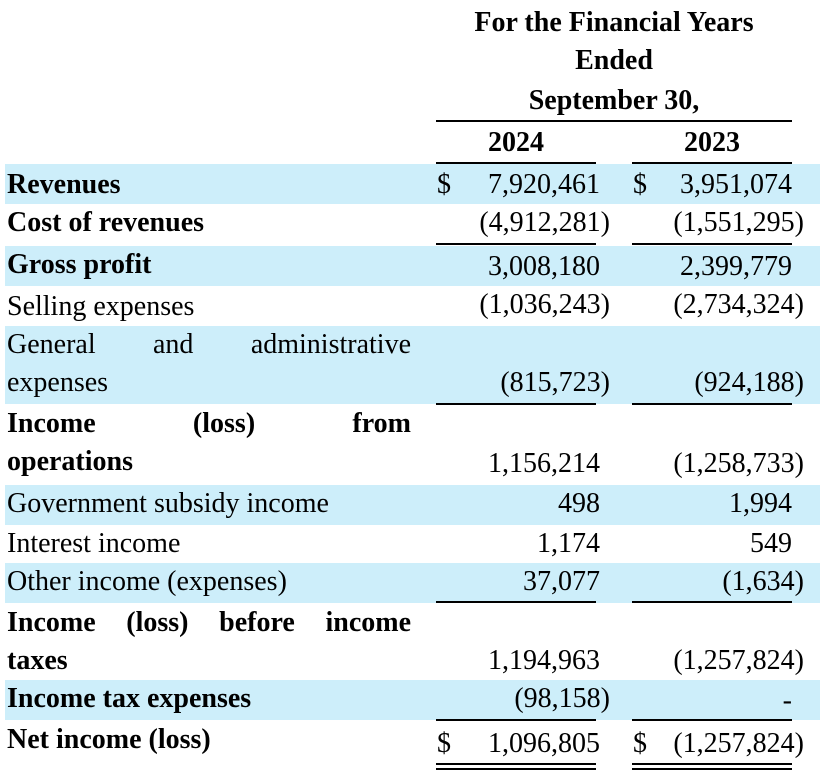  Describe the element at coordinates (412, 224) in the screenshot. I see `table-row-cost-of-revenues: Cost of revenues (4,912,281) (1,551,295)` at that location.